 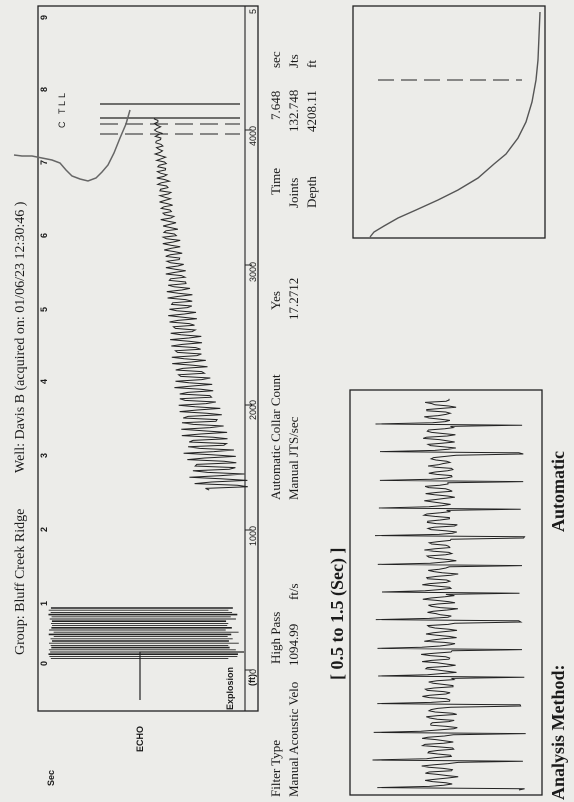 I want to click on sec-tick-0: 0, so click(x=44, y=663).